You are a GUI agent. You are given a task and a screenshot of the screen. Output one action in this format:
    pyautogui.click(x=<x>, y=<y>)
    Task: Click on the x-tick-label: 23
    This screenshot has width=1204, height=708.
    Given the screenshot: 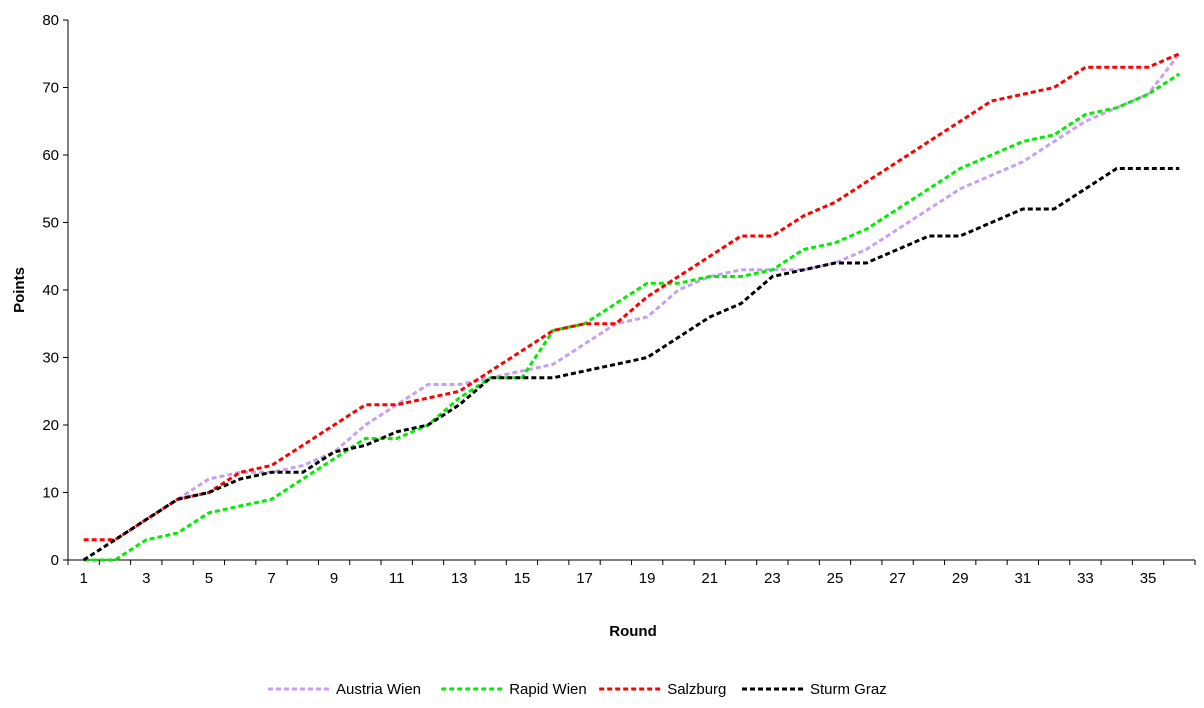 What is the action you would take?
    pyautogui.click(x=772, y=578)
    